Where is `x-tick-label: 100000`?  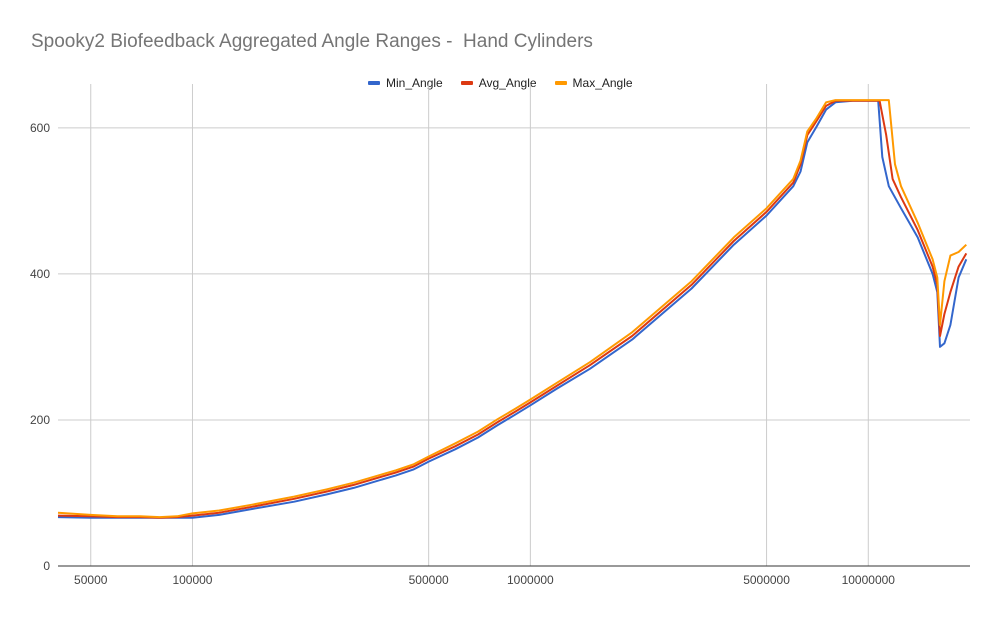
x-tick-label: 100000 is located at coordinates (192, 580).